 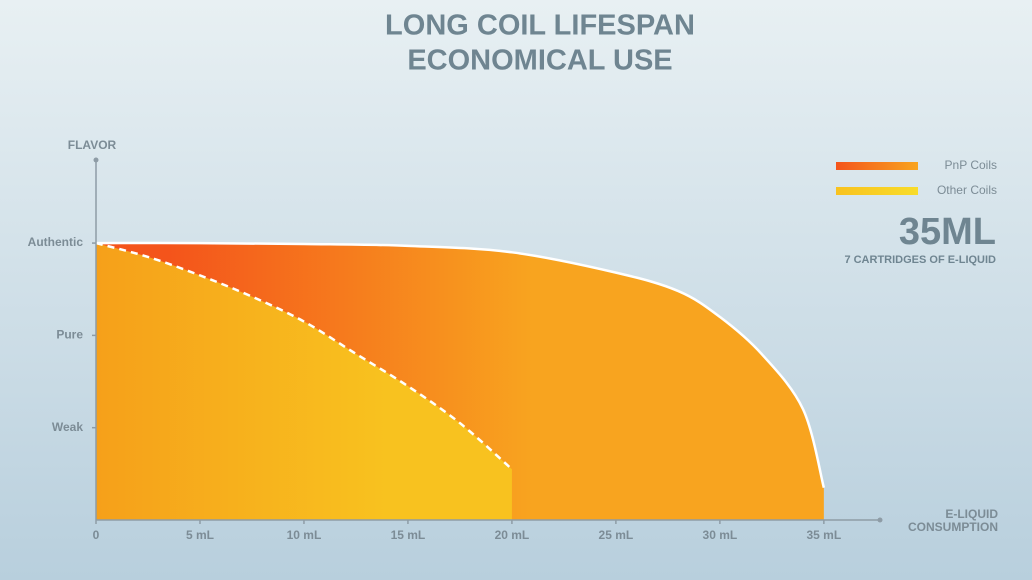 What do you see at coordinates (920, 260) in the screenshot?
I see `annotation-text: 7 CARTRIDGES OF E-LIQUID` at bounding box center [920, 260].